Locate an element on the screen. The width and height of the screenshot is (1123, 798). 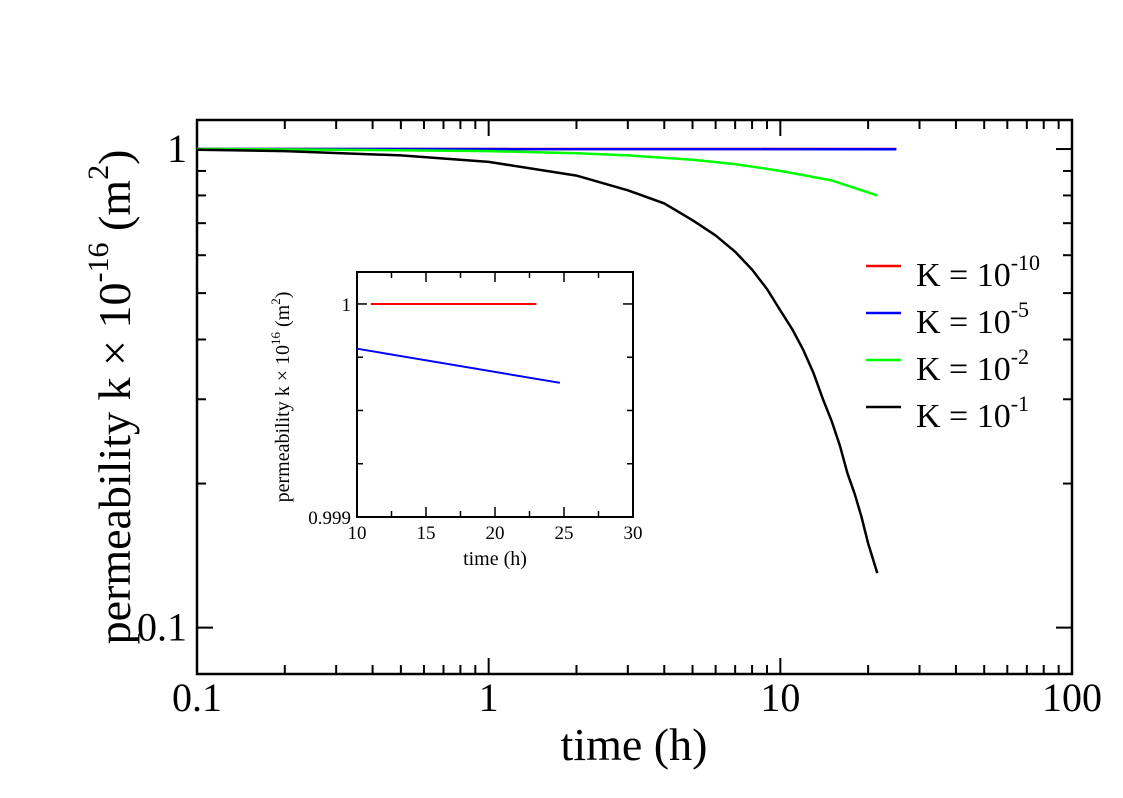
legend-label: K = 10-1 is located at coordinates (972, 413).